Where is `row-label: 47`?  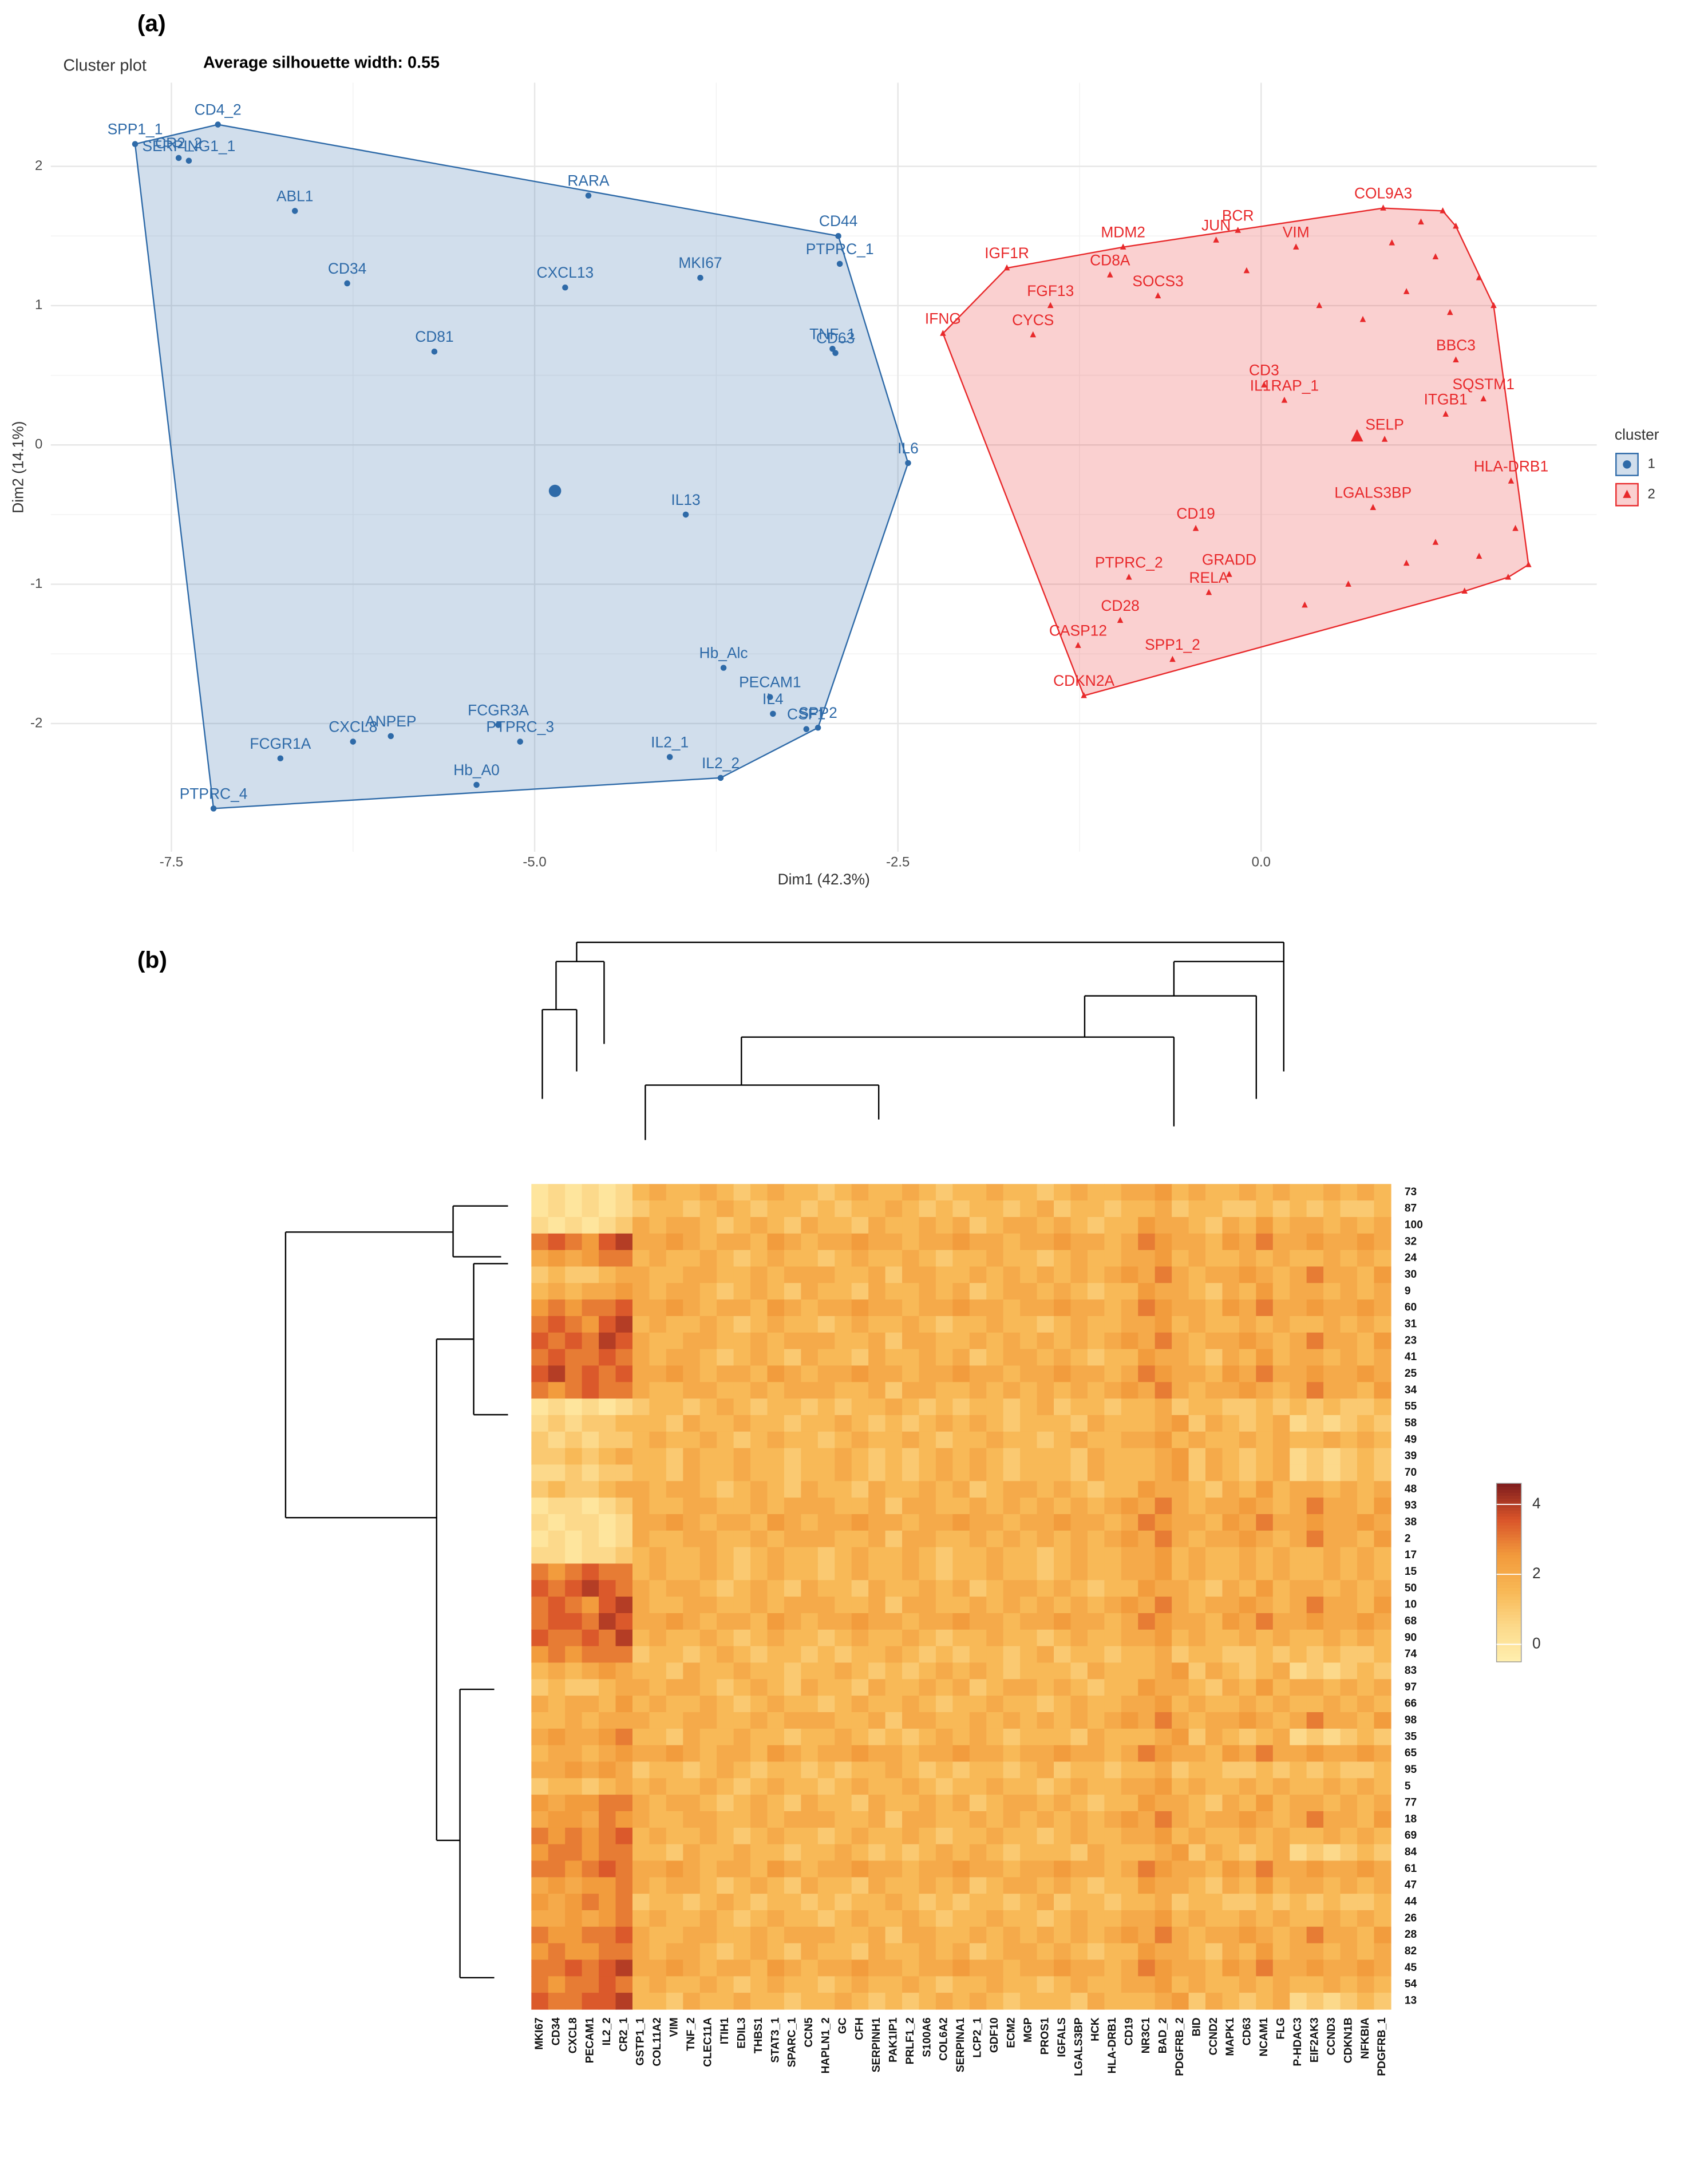 row-label: 47 is located at coordinates (1411, 1885).